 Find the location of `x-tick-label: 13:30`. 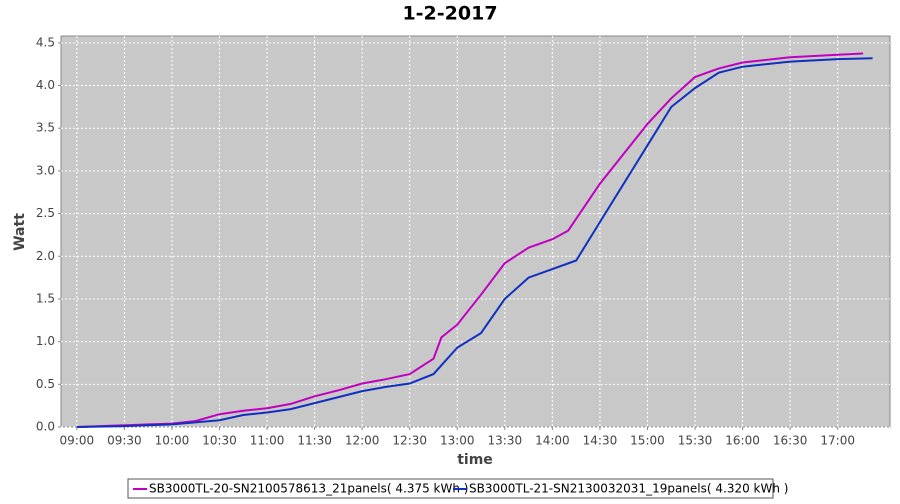

x-tick-label: 13:30 is located at coordinates (505, 441).